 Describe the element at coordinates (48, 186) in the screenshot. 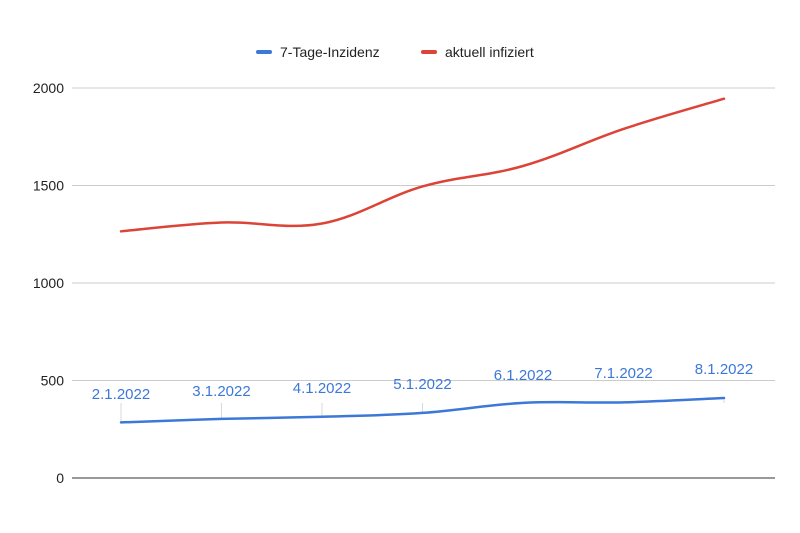

I see `y-tick-label: 1500` at that location.